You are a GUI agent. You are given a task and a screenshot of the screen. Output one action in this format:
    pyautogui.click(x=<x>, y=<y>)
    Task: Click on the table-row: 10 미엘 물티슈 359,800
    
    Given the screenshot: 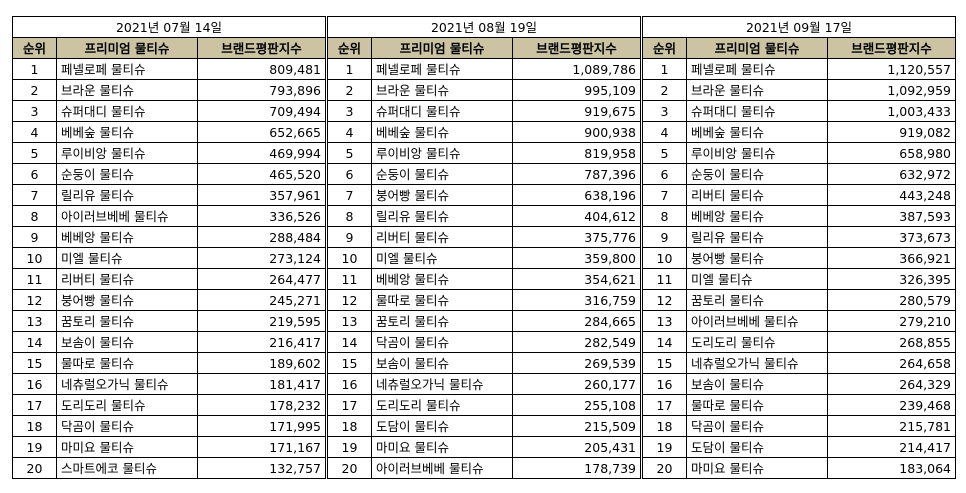 What is the action you would take?
    pyautogui.click(x=484, y=258)
    